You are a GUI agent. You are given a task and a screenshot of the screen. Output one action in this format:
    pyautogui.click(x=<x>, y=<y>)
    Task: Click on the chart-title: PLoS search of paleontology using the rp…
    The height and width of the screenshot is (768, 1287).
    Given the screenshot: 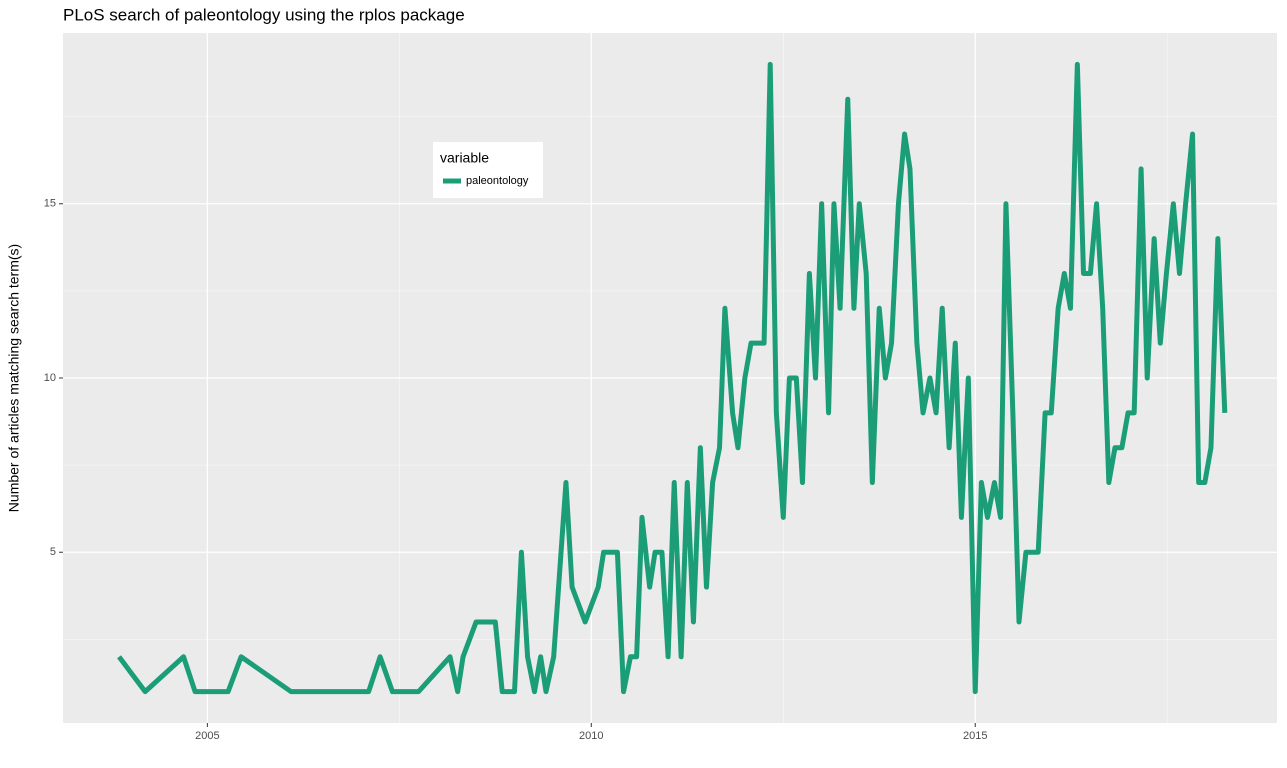 What is the action you would take?
    pyautogui.click(x=264, y=14)
    